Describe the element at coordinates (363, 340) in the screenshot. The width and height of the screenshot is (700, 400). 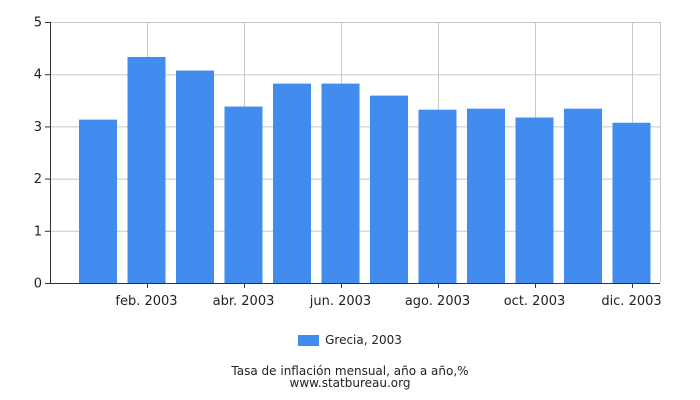
I see `legend-label: Grecia, 2003` at that location.